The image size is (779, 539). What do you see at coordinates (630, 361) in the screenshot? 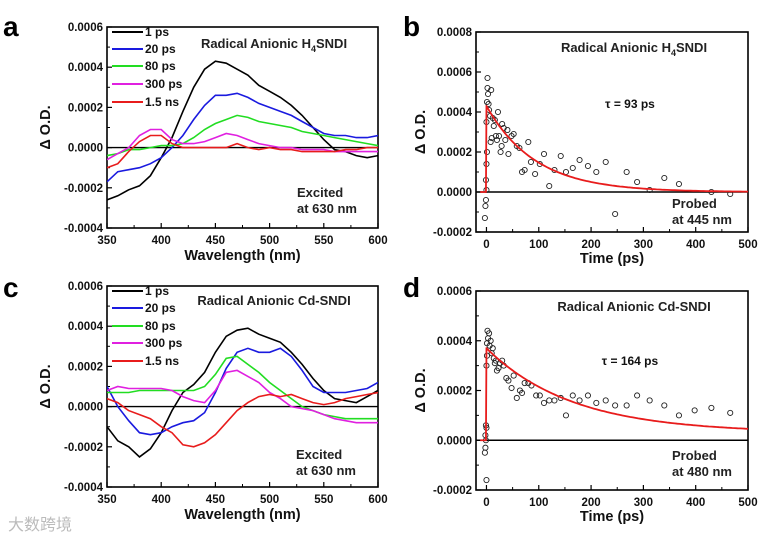
I see `tau-label: τ = 164 ps` at bounding box center [630, 361].